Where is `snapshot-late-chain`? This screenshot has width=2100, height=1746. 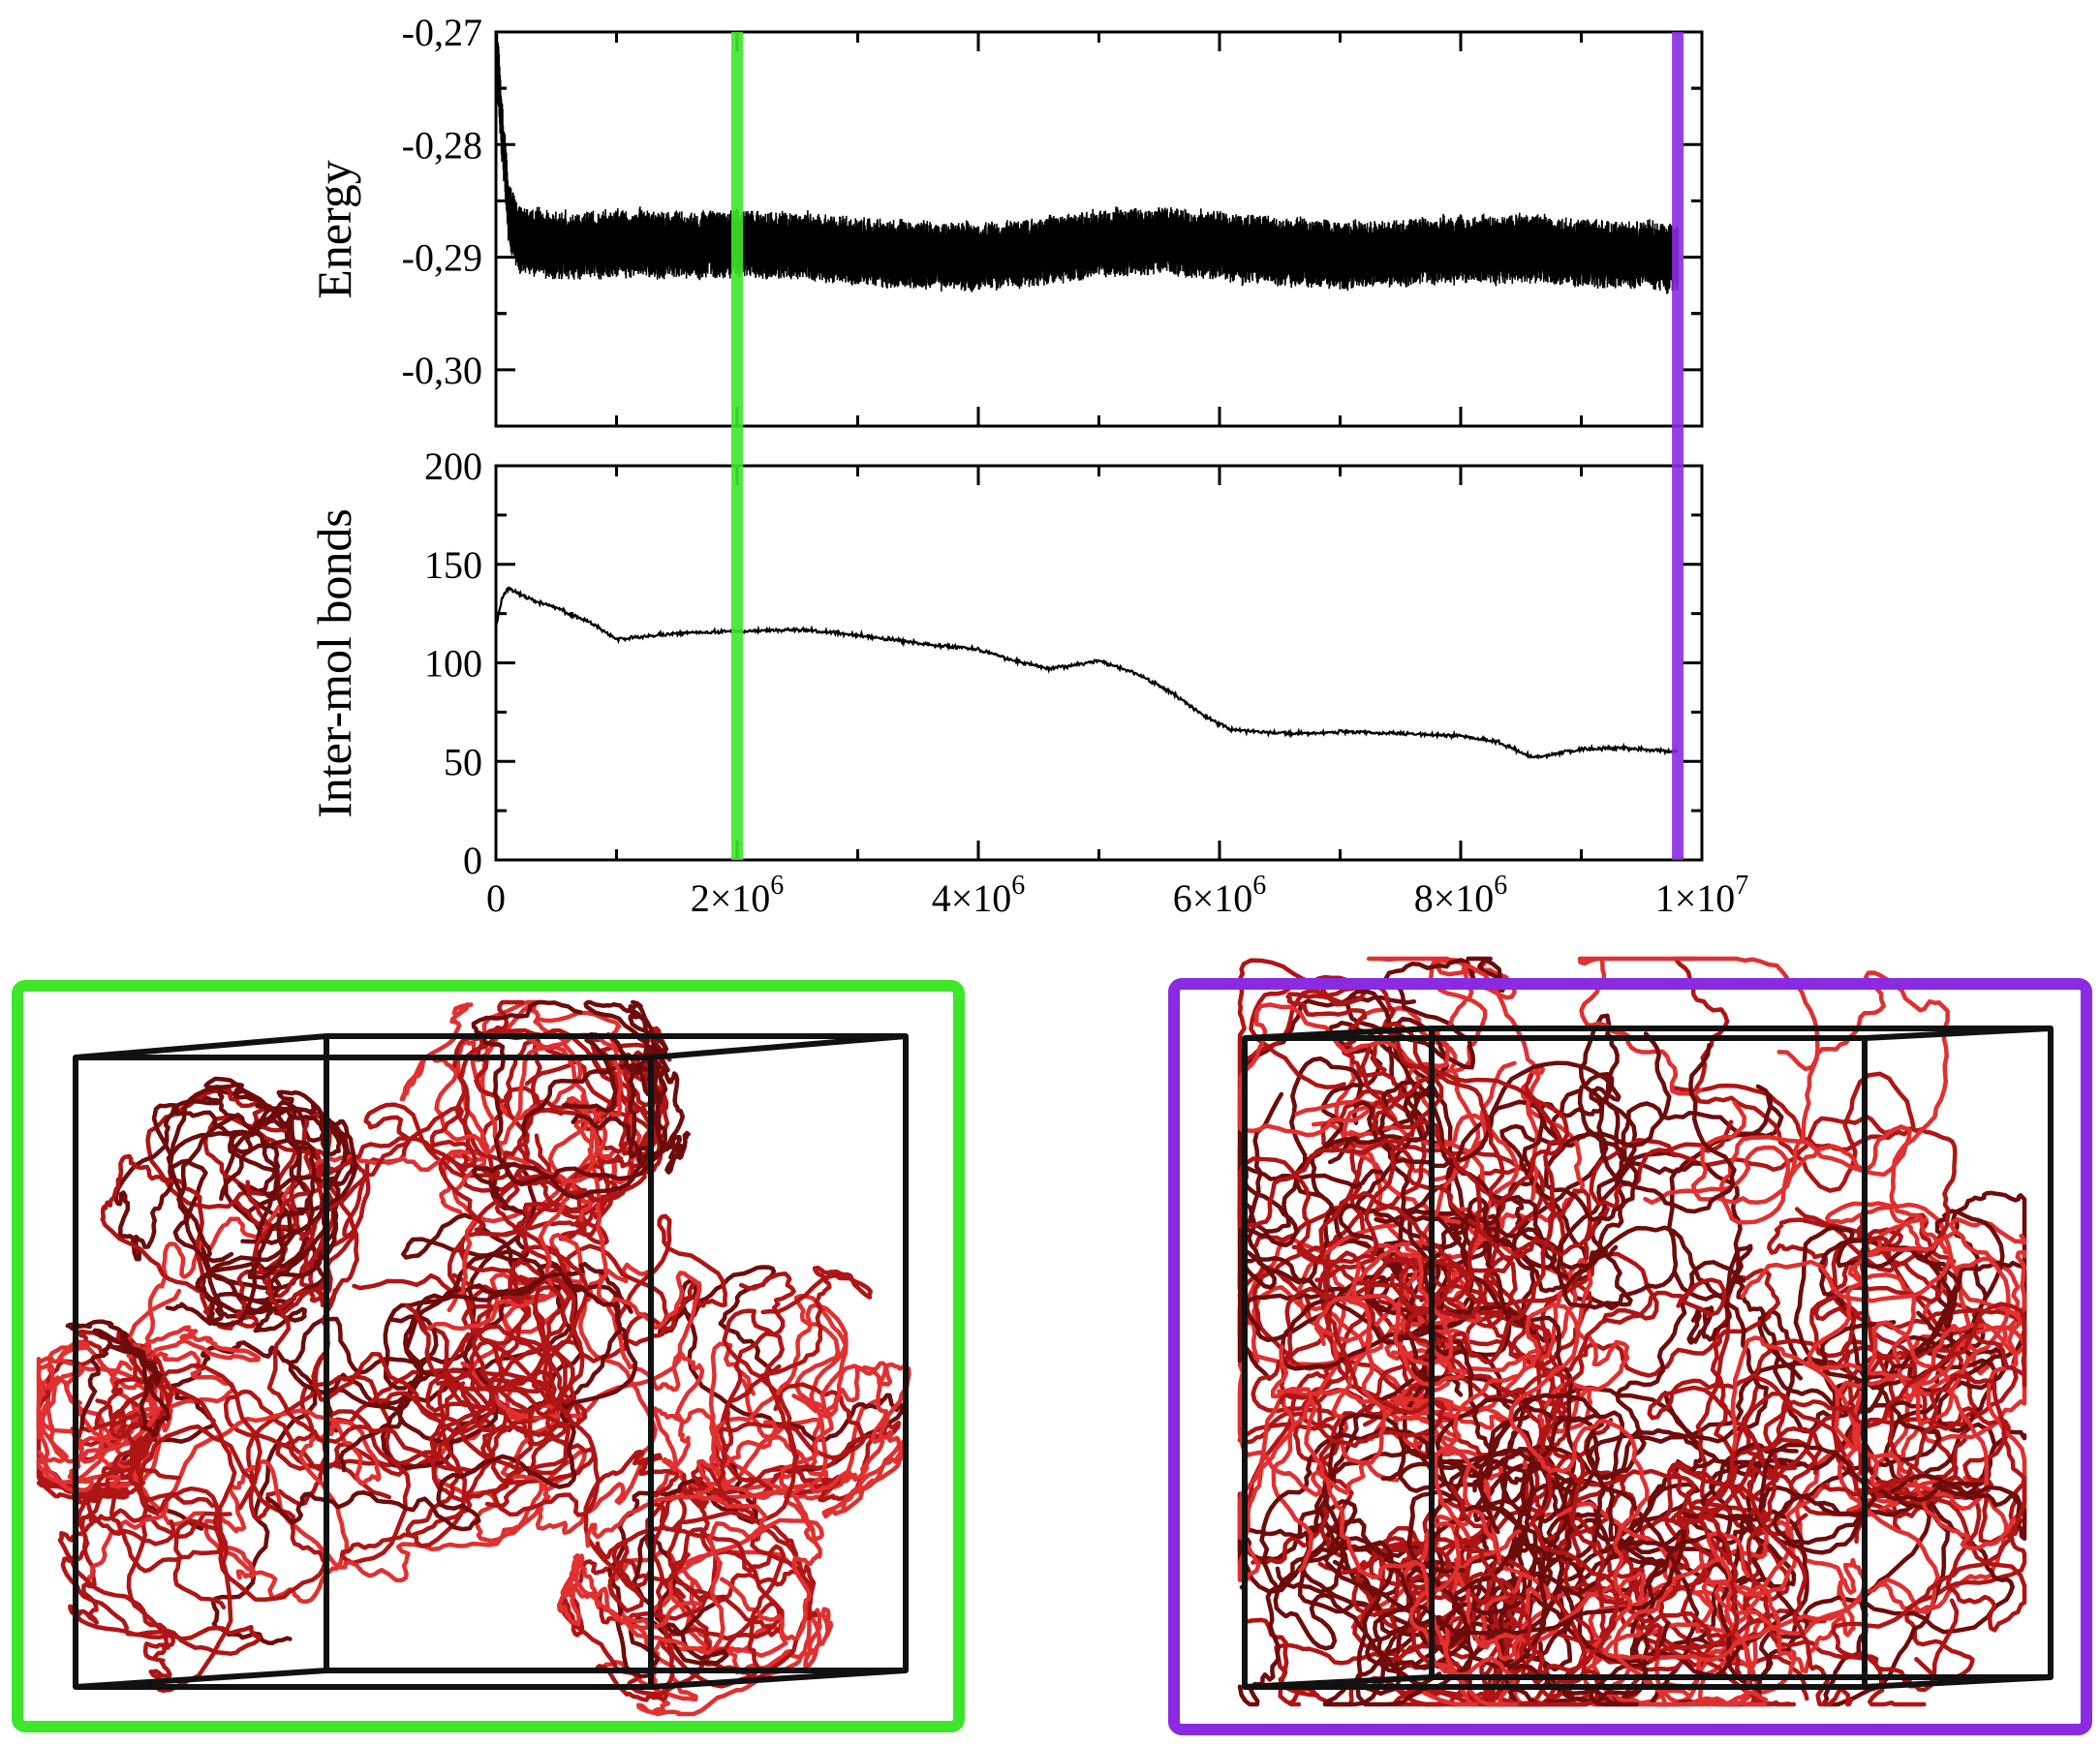 snapshot-late-chain is located at coordinates (1803, 1533).